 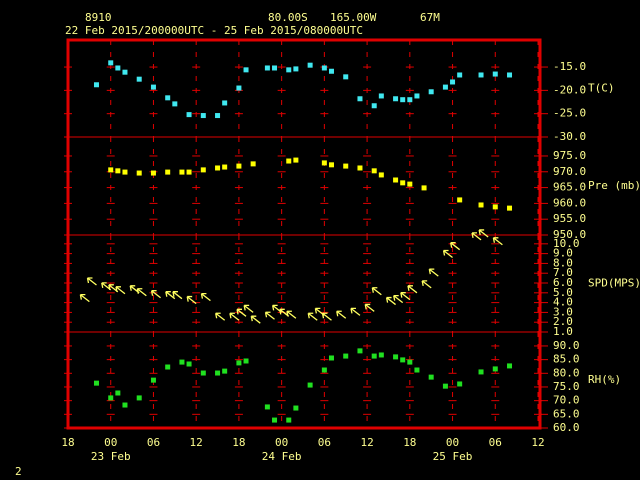 I want to click on y-tick-label: 4.0, so click(x=563, y=302).